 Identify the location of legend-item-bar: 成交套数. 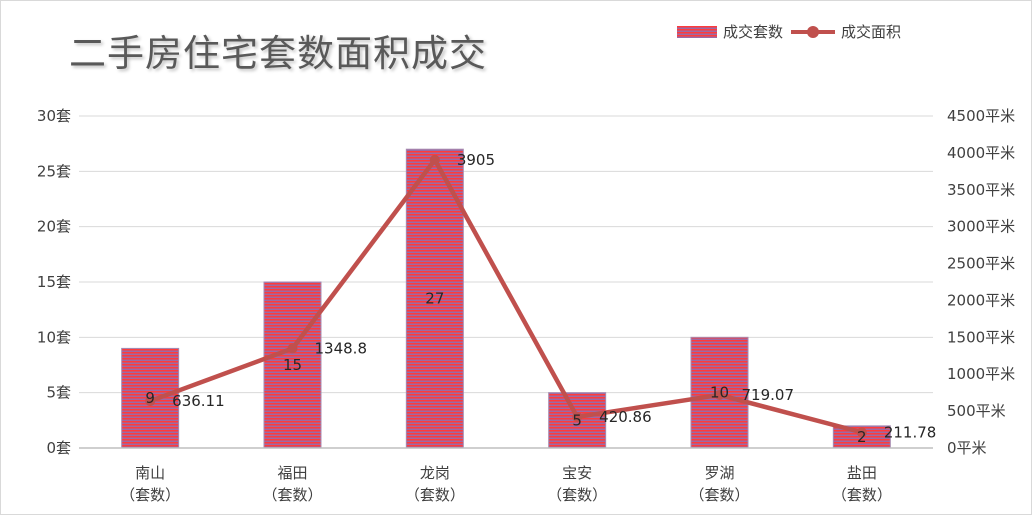
(730, 31).